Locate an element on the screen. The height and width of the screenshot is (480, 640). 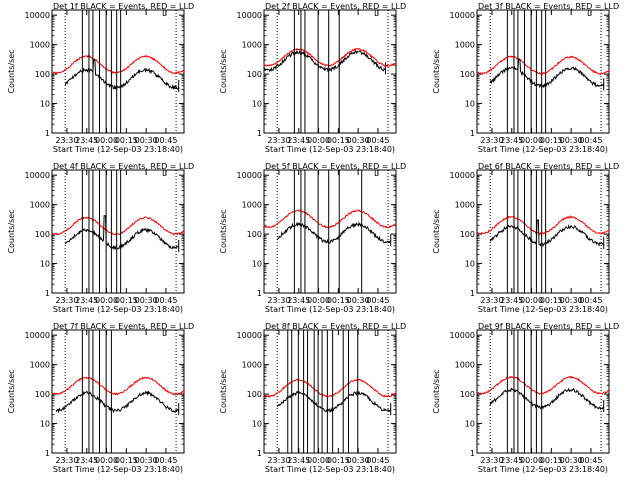
panel-title: Det 8f BLACK = Events, RED = LLD is located at coordinates (335, 326).